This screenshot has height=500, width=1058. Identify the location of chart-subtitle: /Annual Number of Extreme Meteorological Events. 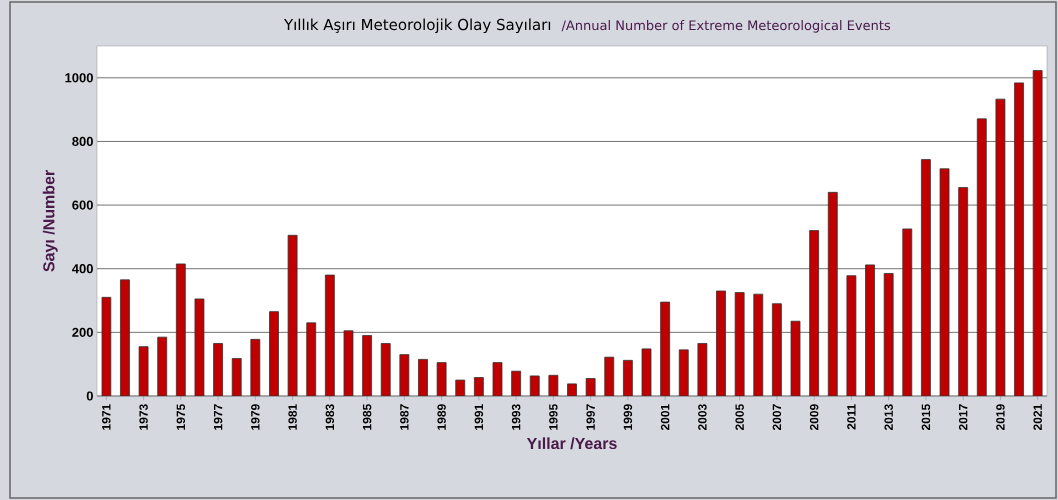
(726, 26).